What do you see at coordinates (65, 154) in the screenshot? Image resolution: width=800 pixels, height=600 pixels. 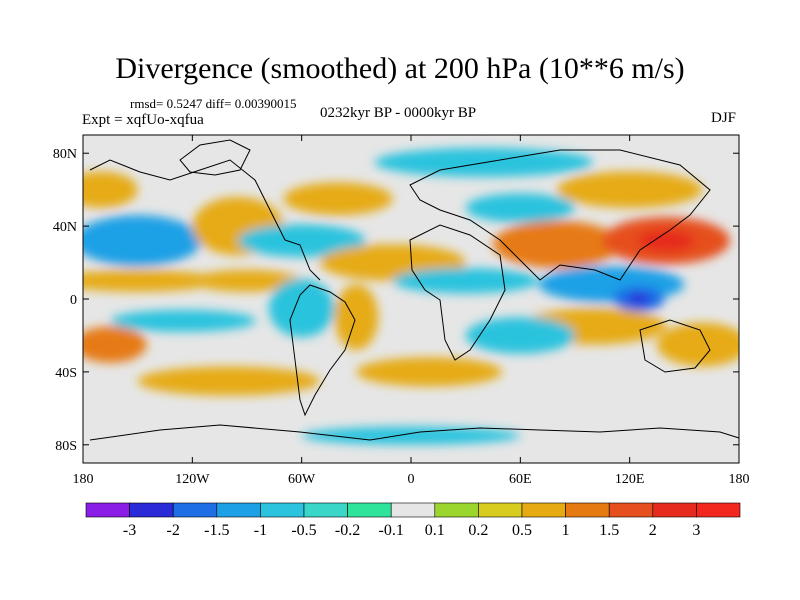 I see `y-tick-label-0: 80N` at bounding box center [65, 154].